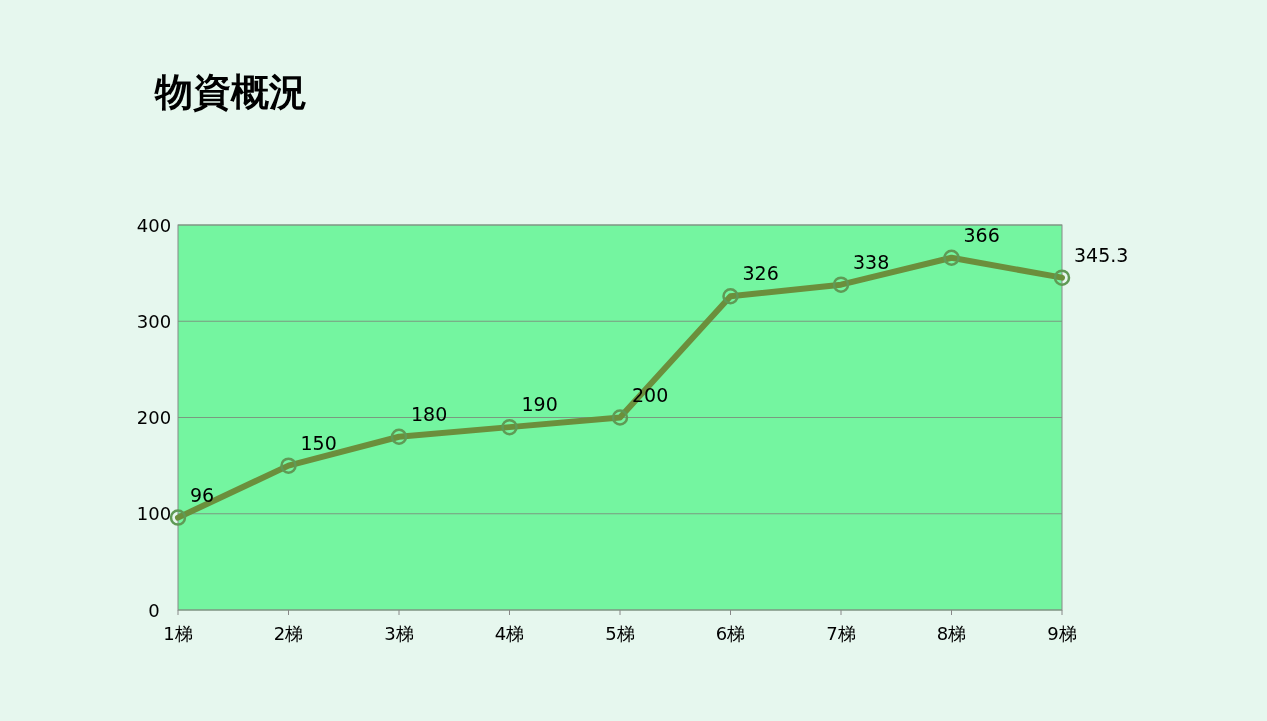 The width and height of the screenshot is (1267, 721). I want to click on x-tick-label: 5梯, so click(620, 633).